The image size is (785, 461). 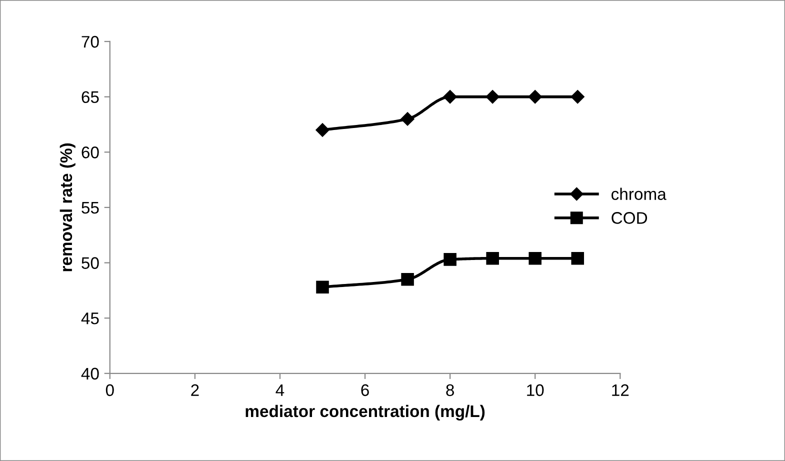 I want to click on y-tick-label: 55, so click(x=90, y=208).